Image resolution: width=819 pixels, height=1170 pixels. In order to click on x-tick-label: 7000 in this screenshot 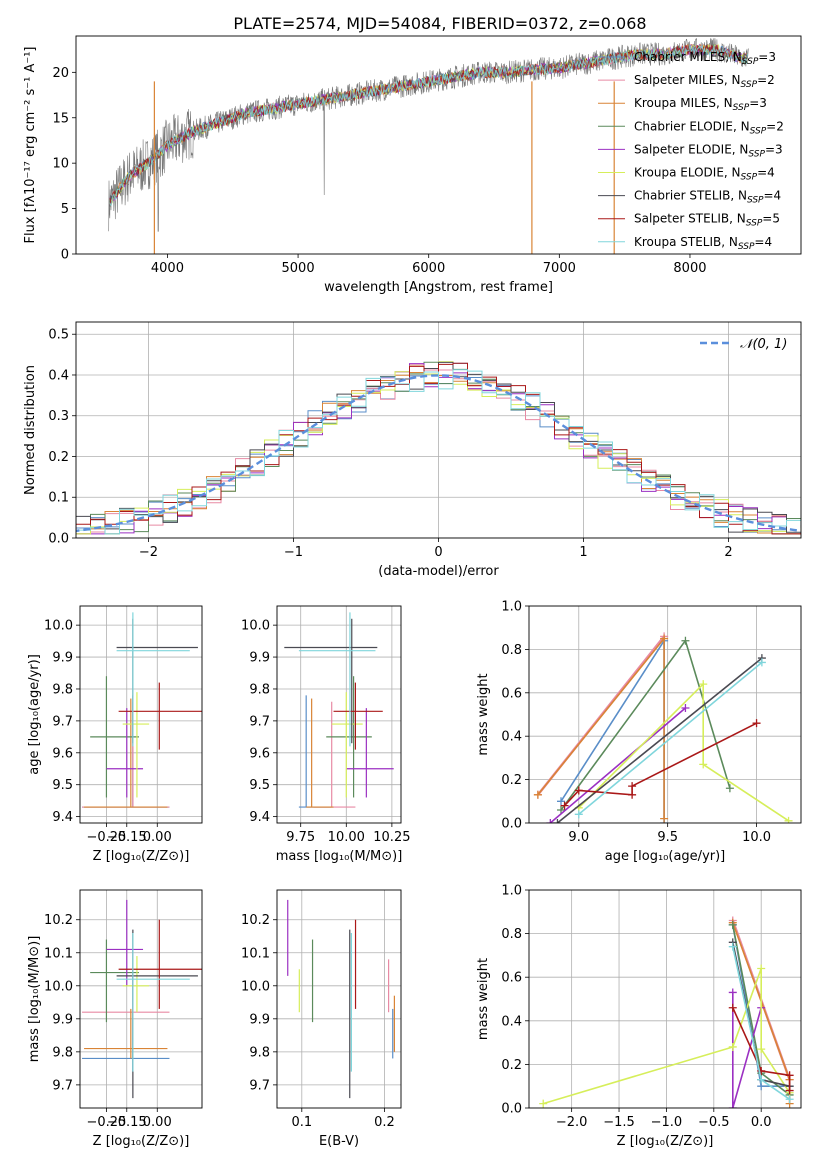, I will do `click(559, 268)`.